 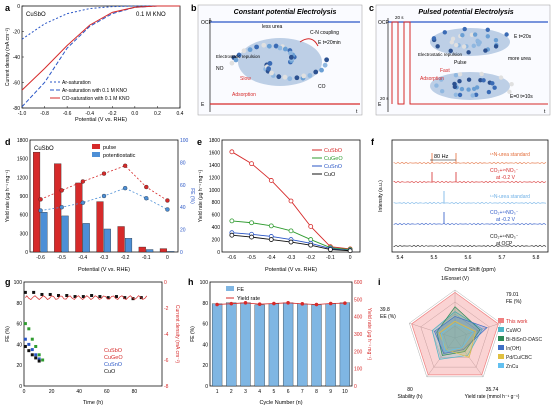 I want to click on panel-g-ytick-label: 0, so click(x=20, y=387).